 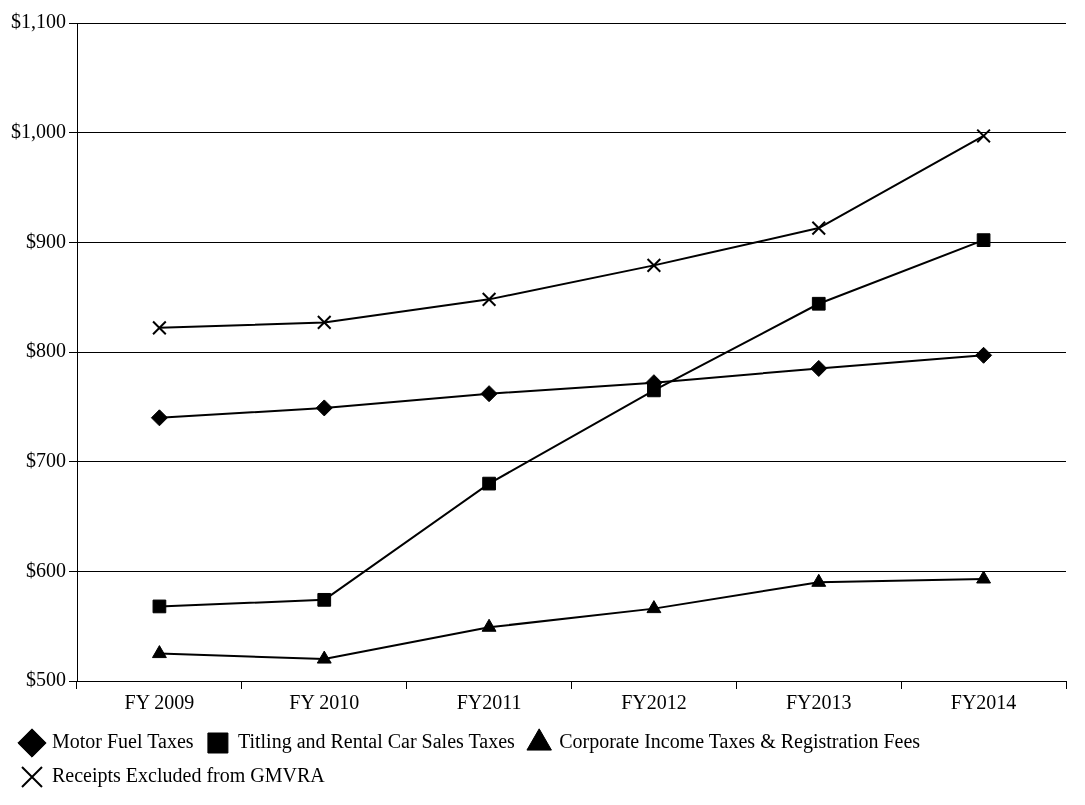 What do you see at coordinates (376, 742) in the screenshot?
I see `legend-label: Titling and Rental Car Sales Taxes` at bounding box center [376, 742].